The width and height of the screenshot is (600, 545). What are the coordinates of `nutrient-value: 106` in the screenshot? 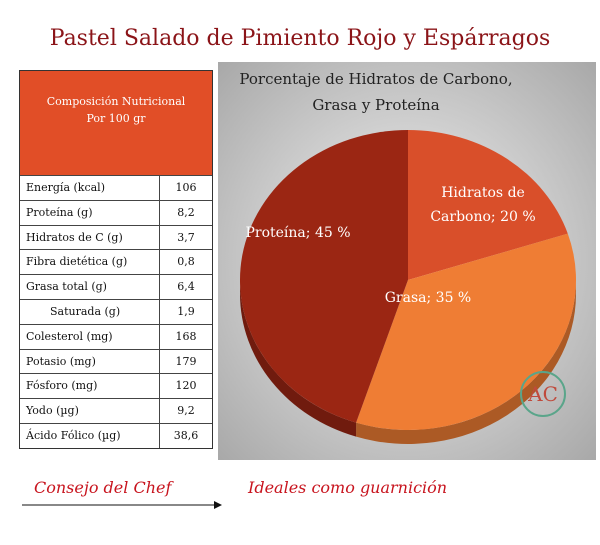 It's located at (186, 187).